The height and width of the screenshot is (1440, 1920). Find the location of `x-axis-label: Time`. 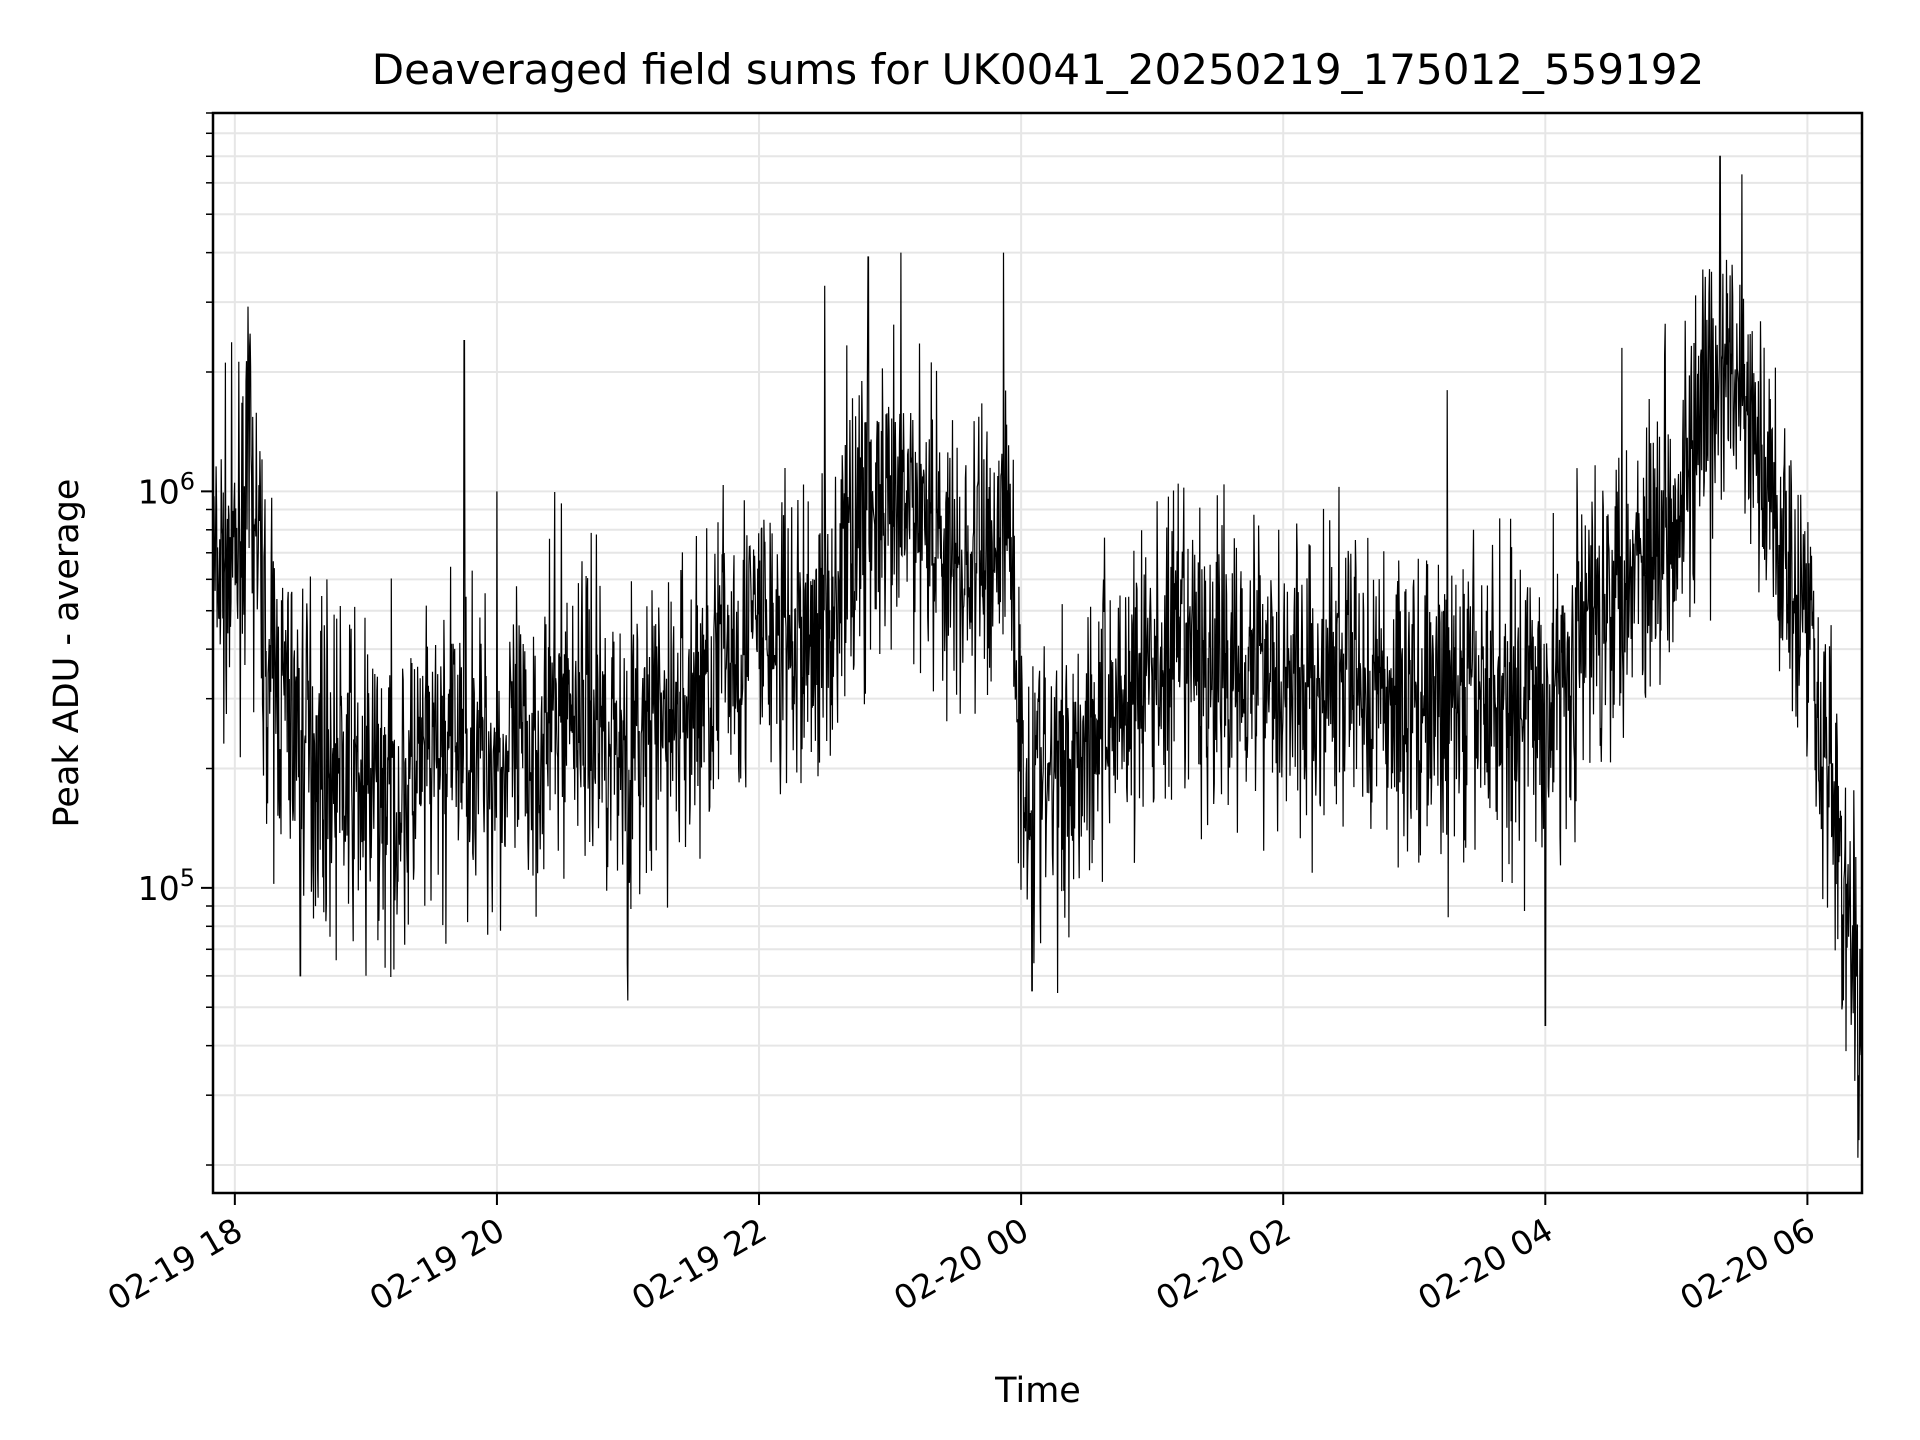

x-axis-label: Time is located at coordinates (1037, 1391).